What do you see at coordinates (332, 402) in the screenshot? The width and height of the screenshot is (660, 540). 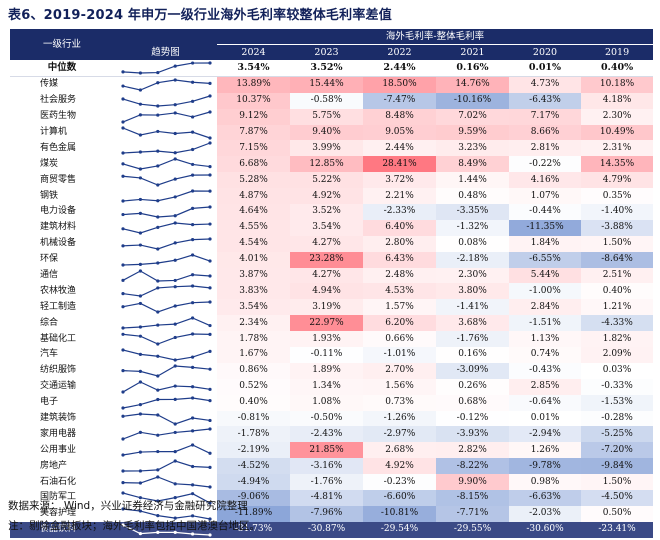 I see `table-row: 电子 0.40% 1.08% 0.73% 0.68% -0.64% -1.53%` at bounding box center [332, 402].